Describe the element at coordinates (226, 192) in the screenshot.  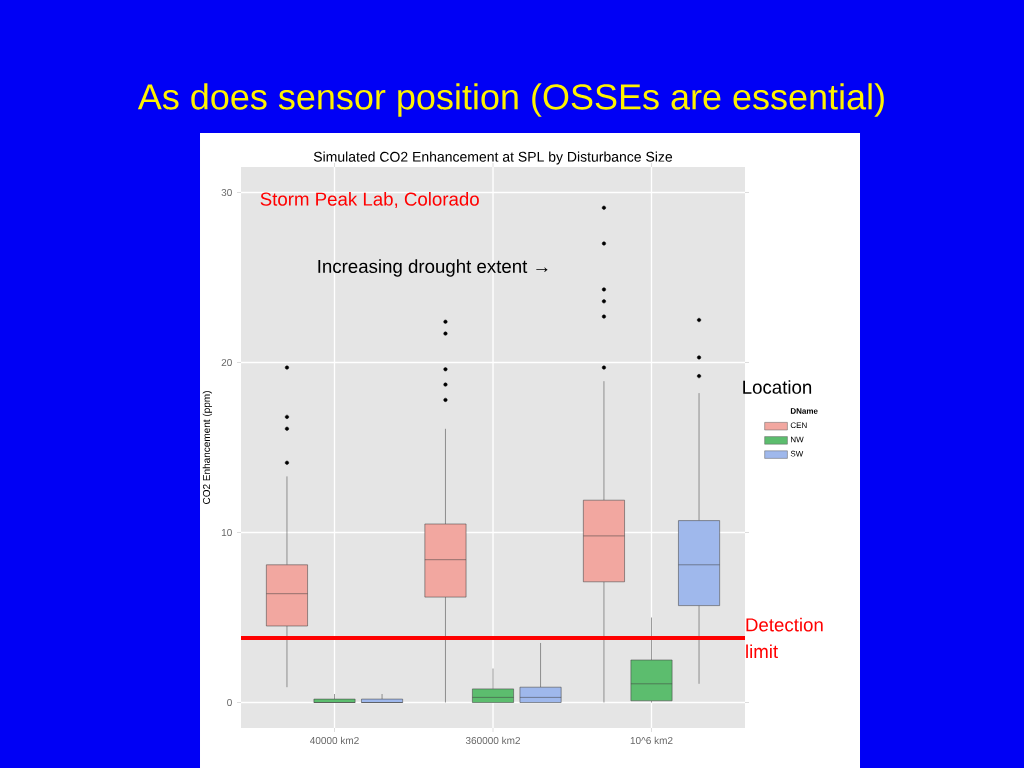
I see `y-tick-label: 30` at that location.